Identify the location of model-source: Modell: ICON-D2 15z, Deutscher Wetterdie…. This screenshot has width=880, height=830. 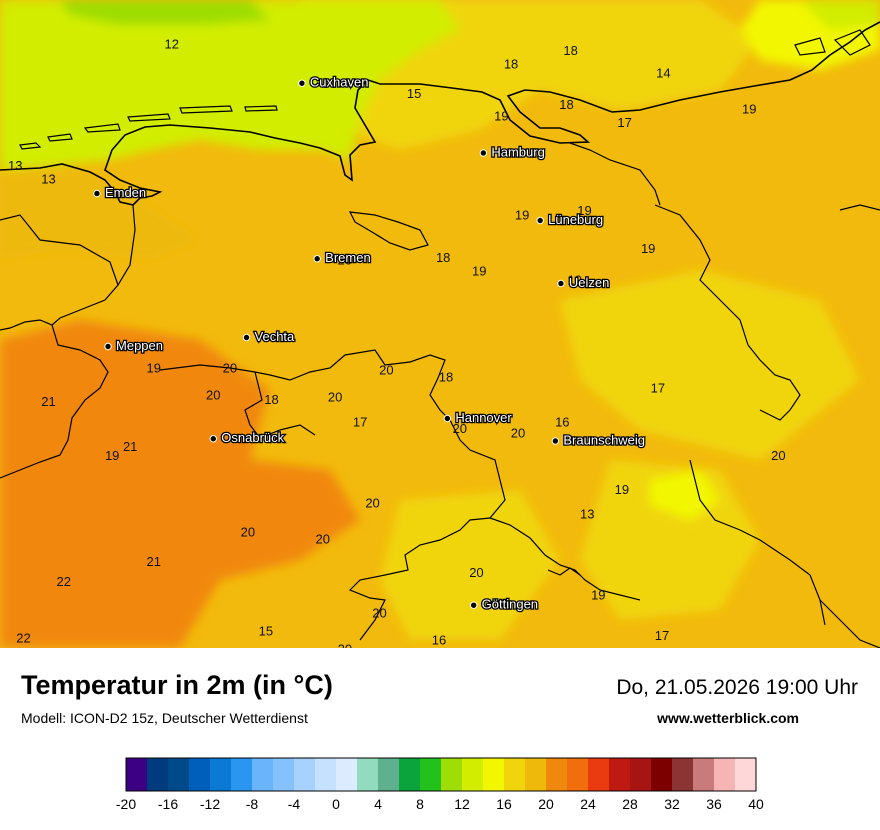
(164, 718).